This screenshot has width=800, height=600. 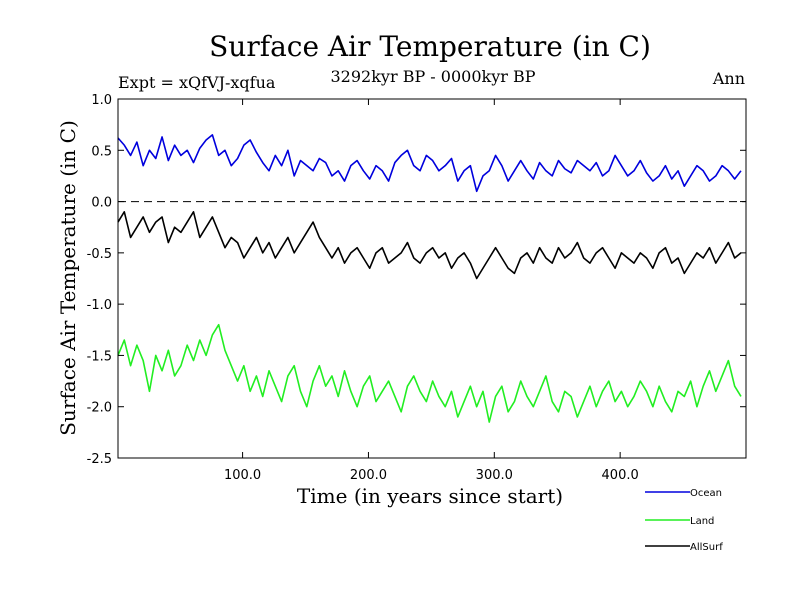 I want to click on legend: Ocean Land AllSurf, so click(x=684, y=520).